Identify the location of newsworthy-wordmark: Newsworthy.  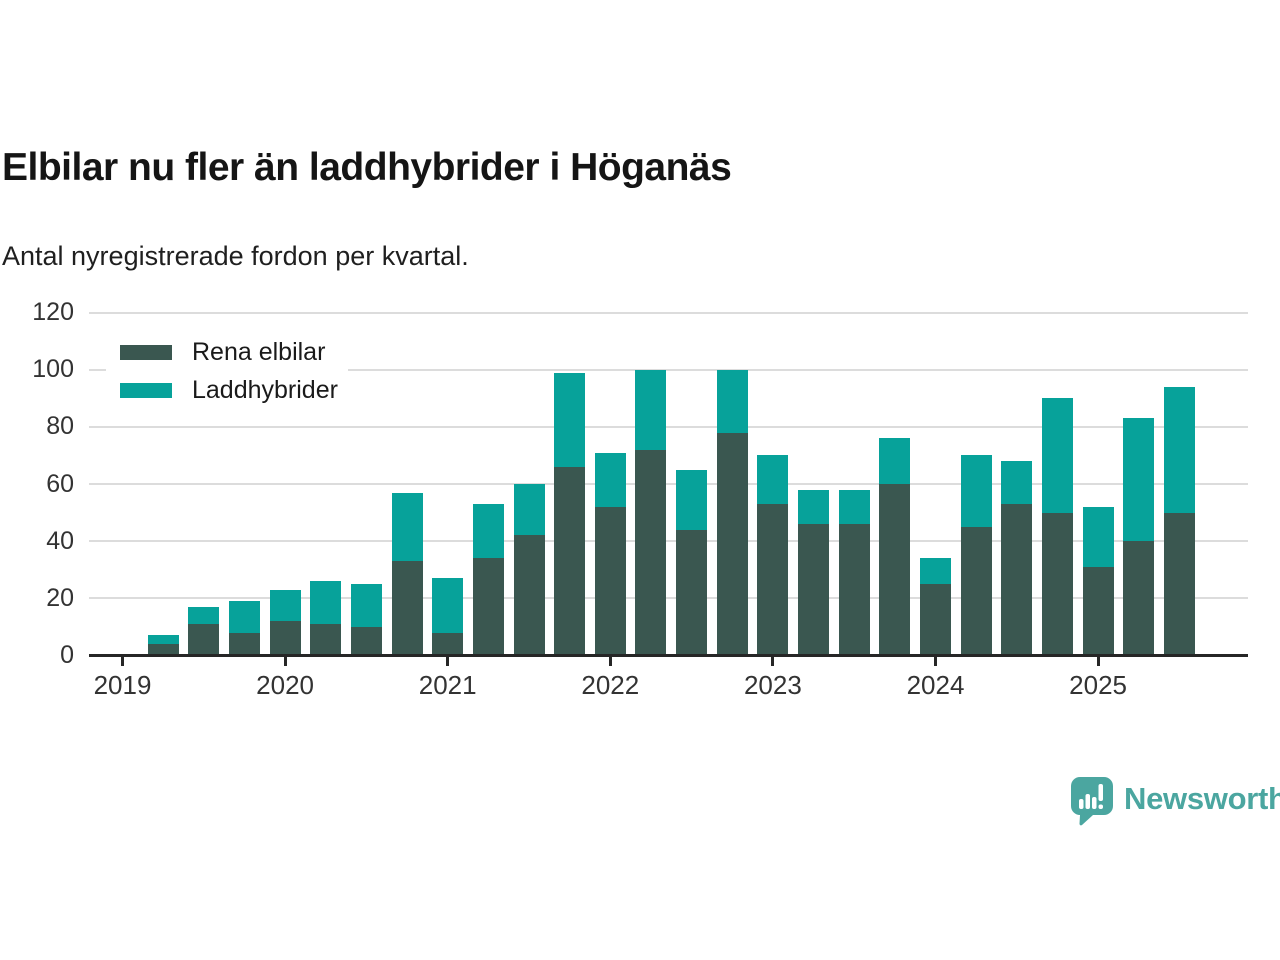
(1202, 798).